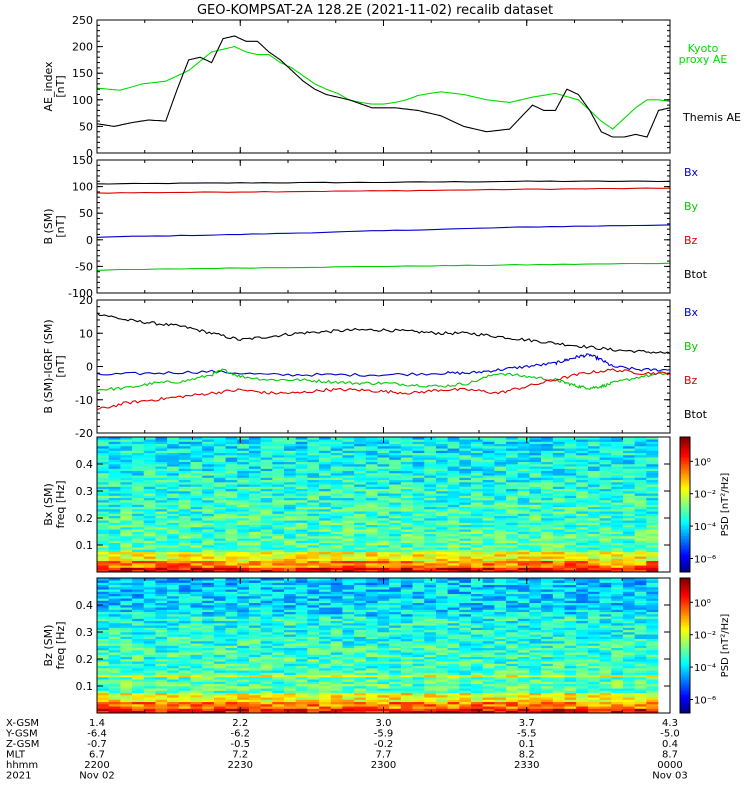 This screenshot has height=800, width=750. I want to click on y-axis-label: Bx (SM)freq [Hz], so click(54, 504).